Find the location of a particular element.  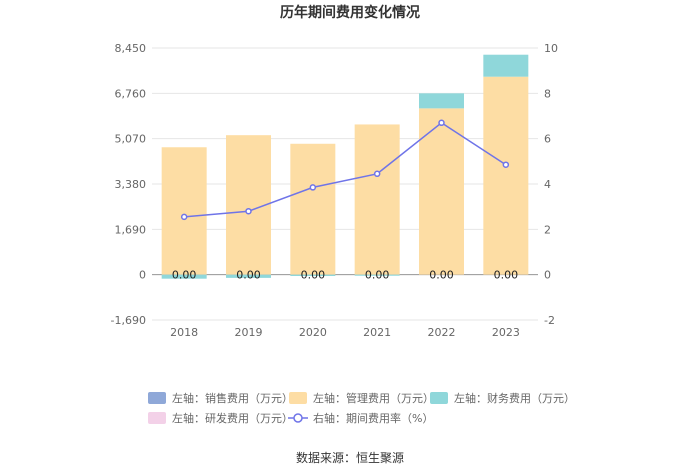

line-series is located at coordinates (345, 170).